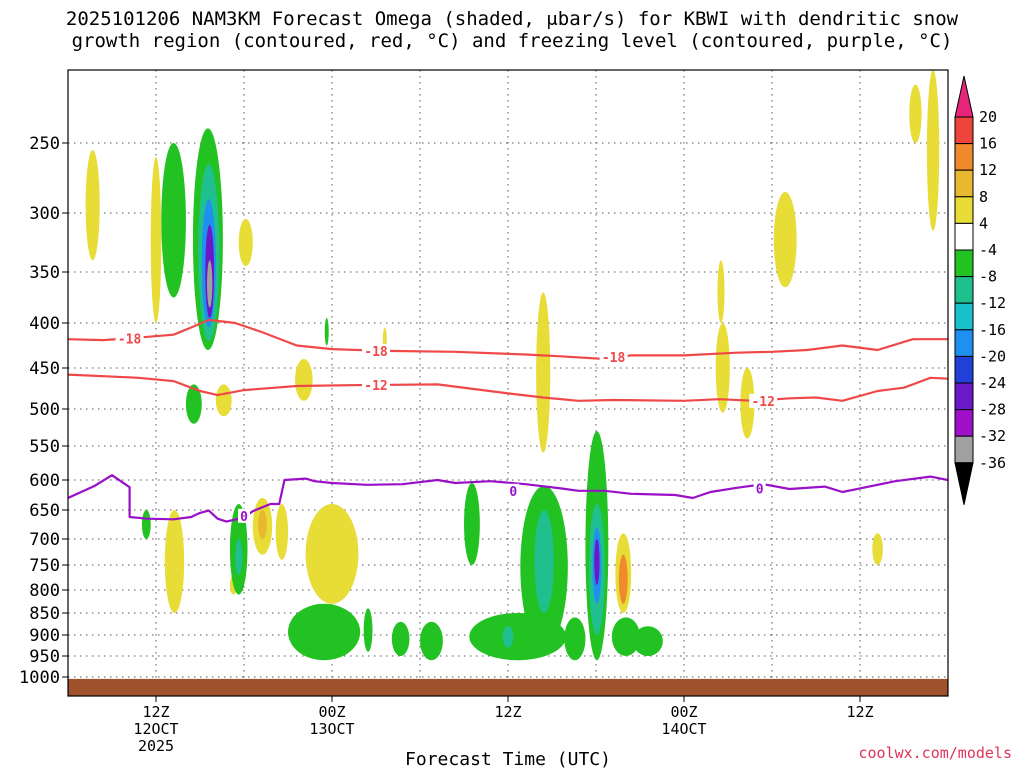 This screenshot has width=1024, height=768. I want to click on colorbar-label: 16, so click(988, 144).